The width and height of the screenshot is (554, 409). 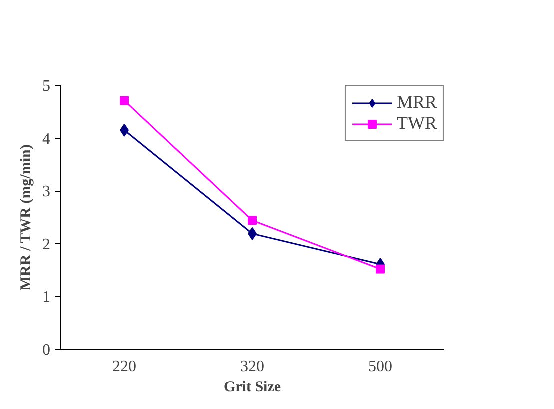 What do you see at coordinates (46, 350) in the screenshot?
I see `y-tick-label: 0` at bounding box center [46, 350].